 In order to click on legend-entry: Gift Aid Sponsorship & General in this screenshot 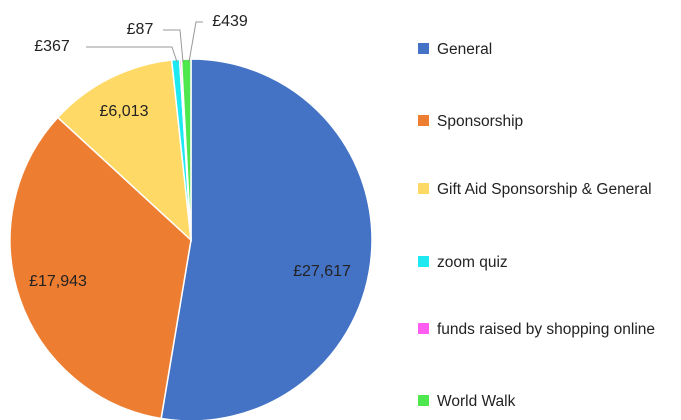, I will do `click(543, 190)`.